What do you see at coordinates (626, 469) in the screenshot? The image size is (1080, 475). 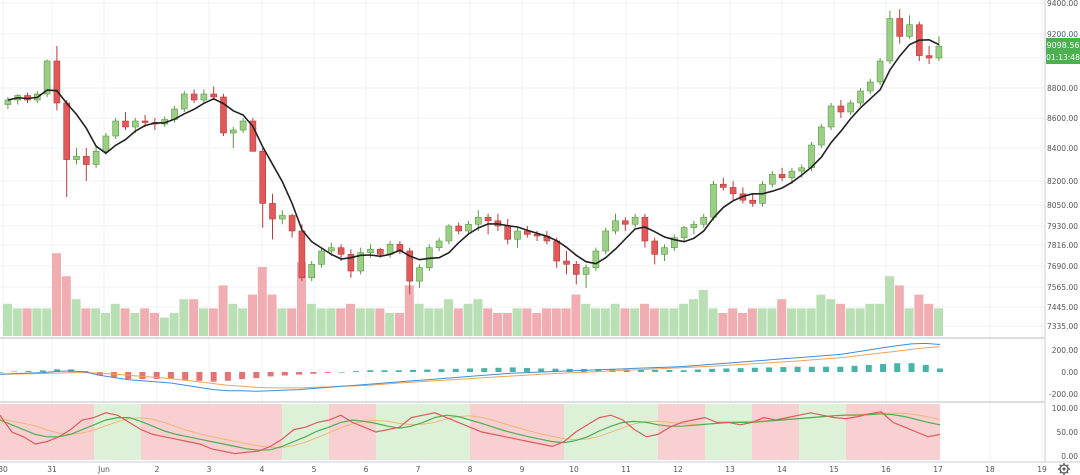 I see `time-axis-label: 11` at bounding box center [626, 469].